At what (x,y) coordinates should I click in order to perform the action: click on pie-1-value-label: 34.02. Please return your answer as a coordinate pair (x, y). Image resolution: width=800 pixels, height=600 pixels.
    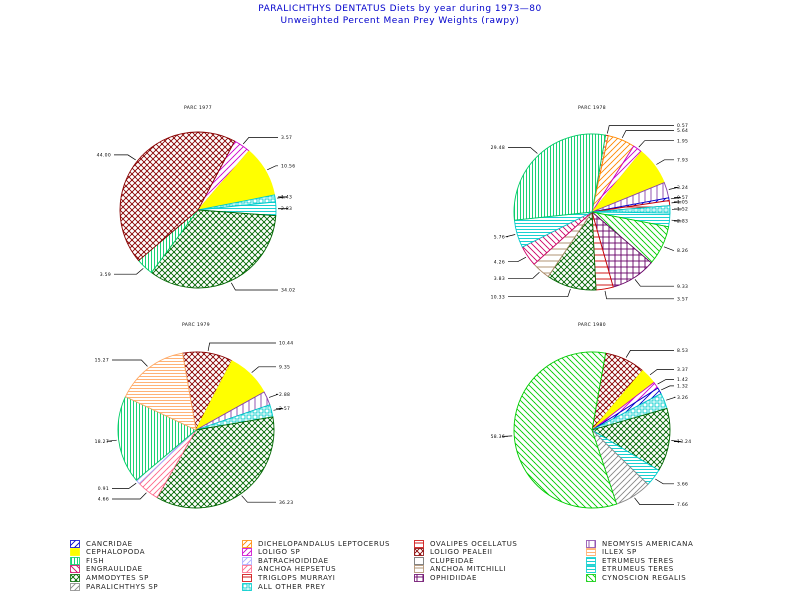
    Looking at the image, I should click on (288, 291).